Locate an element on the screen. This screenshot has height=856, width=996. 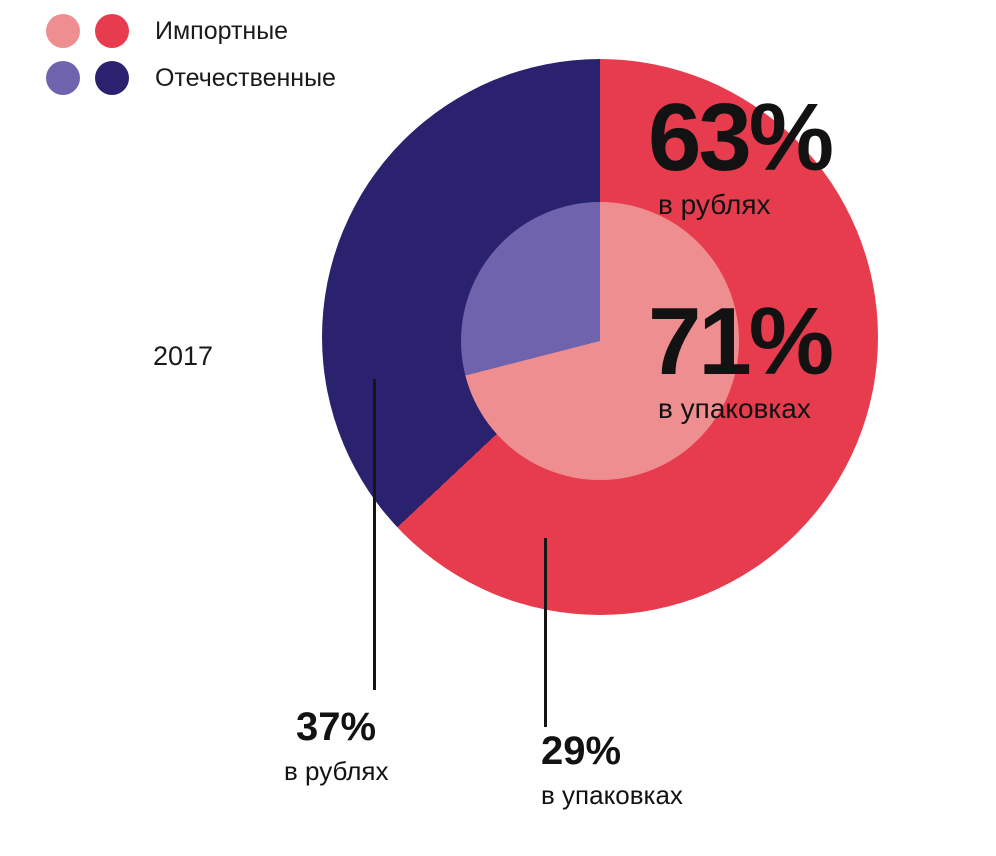
annotation-domestic-rubles: 37% в рублях is located at coordinates (336, 747).